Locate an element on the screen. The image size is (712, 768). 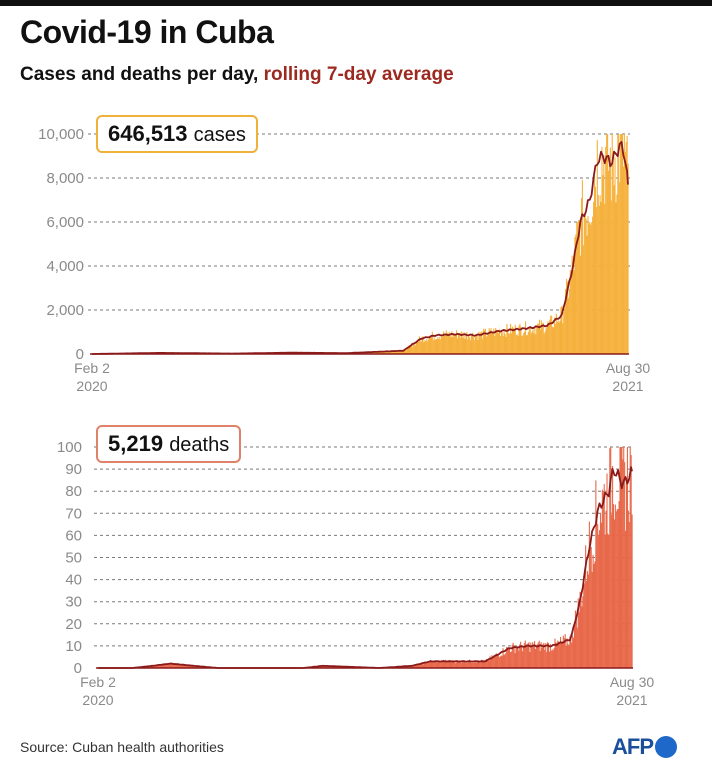
page-title: Covid-19 in Cuba is located at coordinates (147, 32).